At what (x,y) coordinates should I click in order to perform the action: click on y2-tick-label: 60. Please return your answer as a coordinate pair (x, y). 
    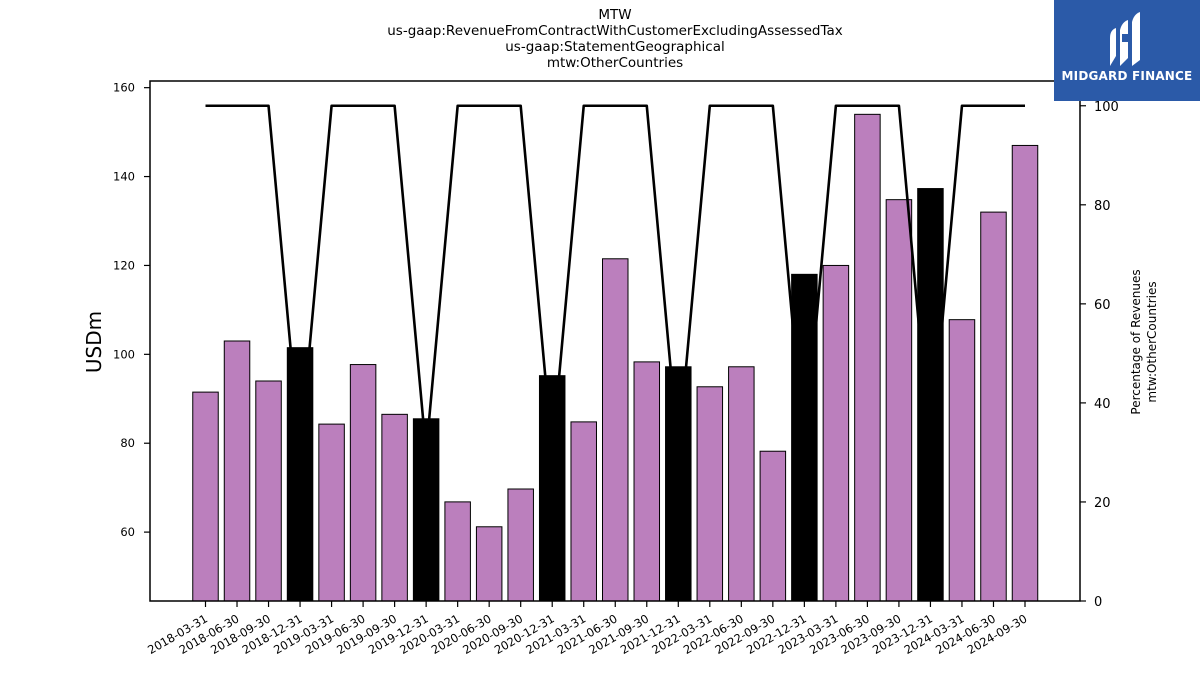
    Looking at the image, I should click on (1102, 305).